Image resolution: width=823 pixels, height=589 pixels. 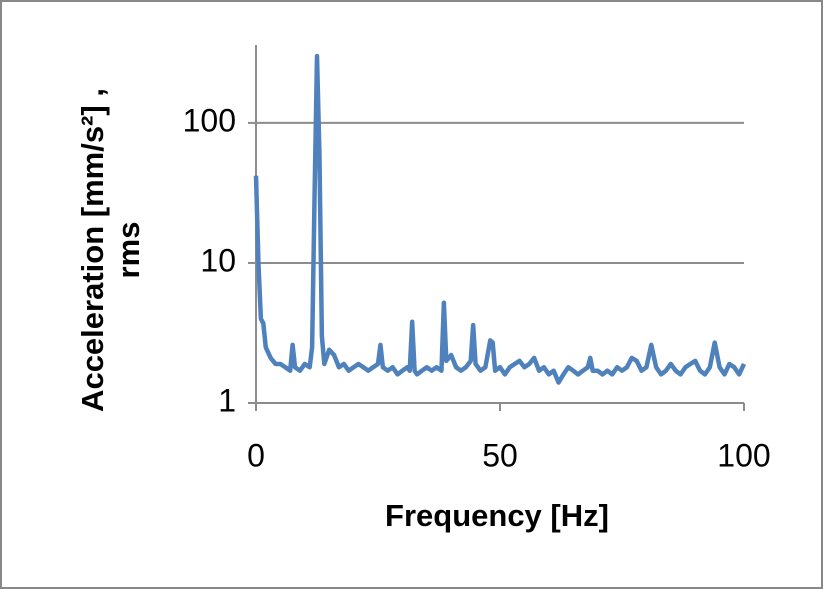 What do you see at coordinates (92, 250) in the screenshot?
I see `y-axis-label-line: Acceleration [mm/s²] ,` at bounding box center [92, 250].